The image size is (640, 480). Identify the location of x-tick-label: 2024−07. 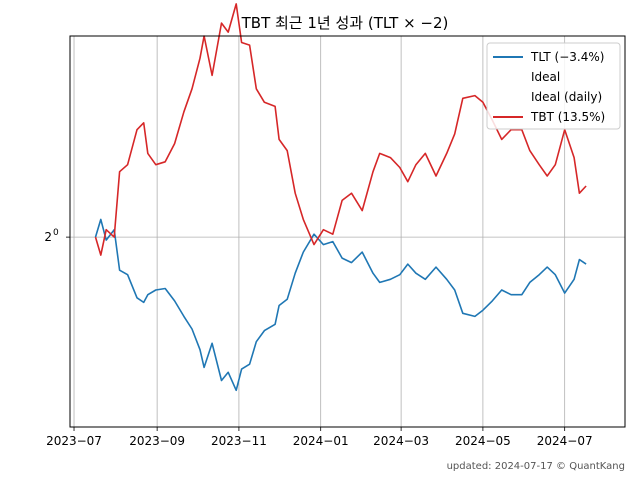
(565, 441).